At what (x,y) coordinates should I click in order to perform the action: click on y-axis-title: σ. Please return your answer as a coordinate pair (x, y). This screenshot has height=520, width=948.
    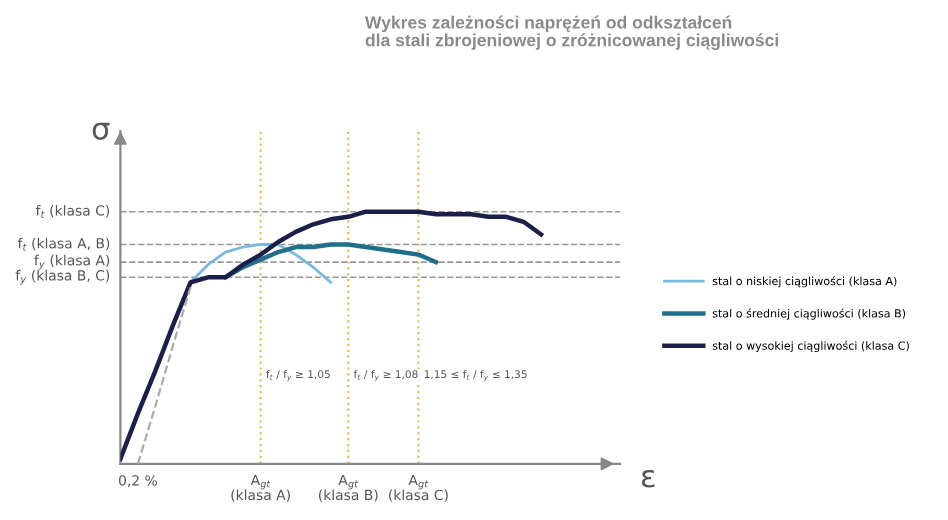
    Looking at the image, I should click on (101, 131).